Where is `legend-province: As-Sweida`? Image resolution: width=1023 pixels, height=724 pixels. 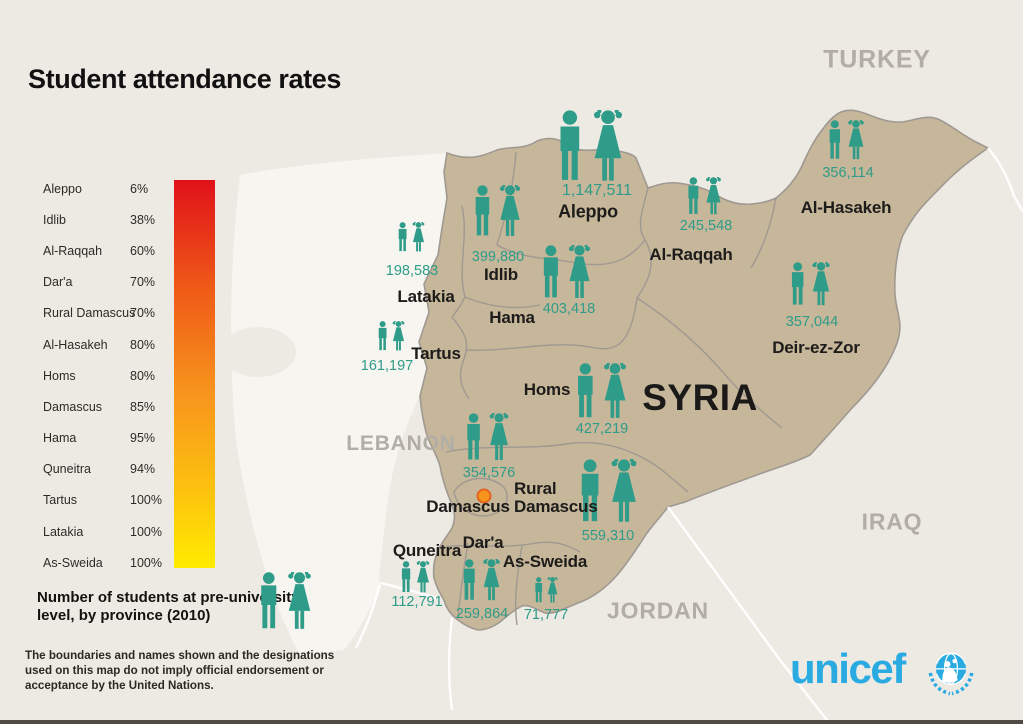
legend-province: As-Sweida is located at coordinates (73, 562).